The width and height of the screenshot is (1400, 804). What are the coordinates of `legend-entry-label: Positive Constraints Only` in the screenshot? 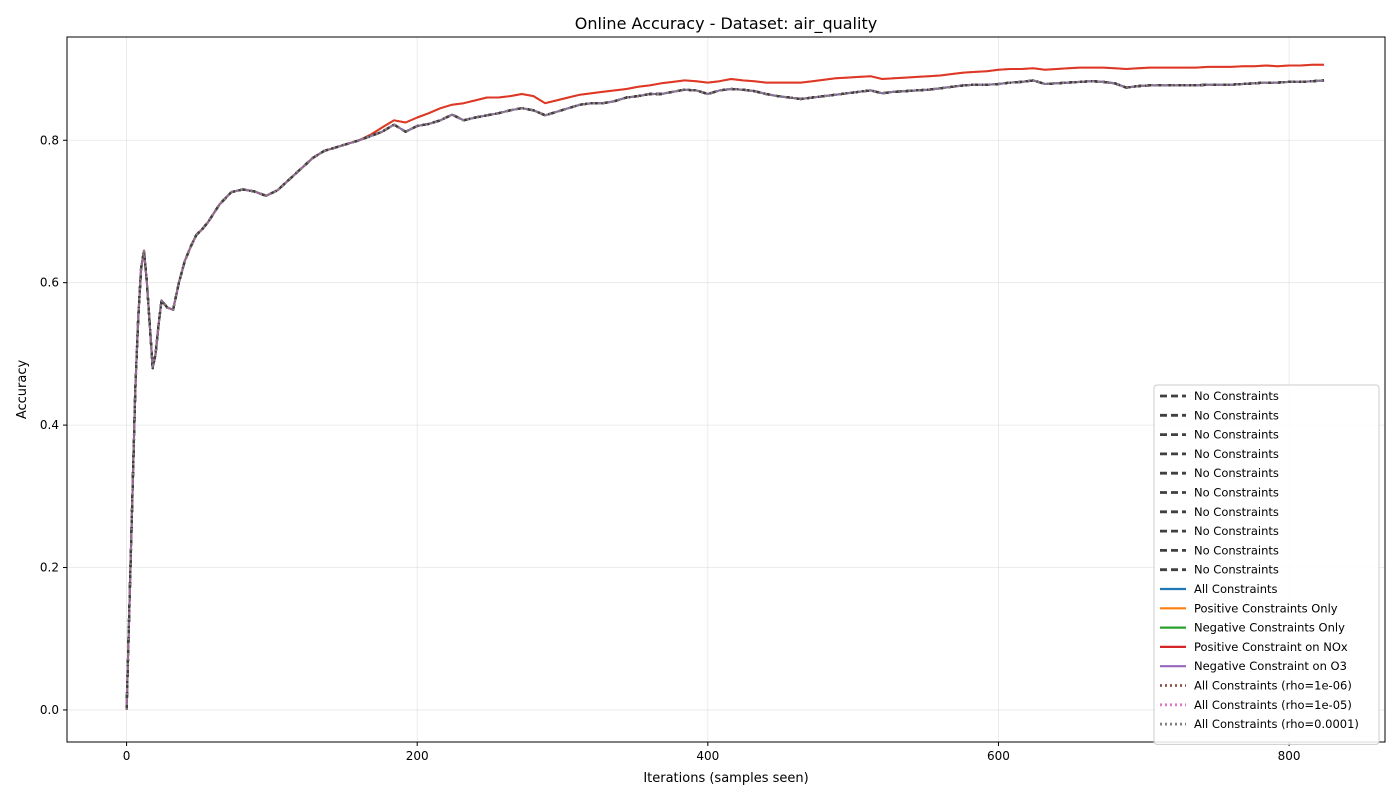 It's located at (1266, 608).